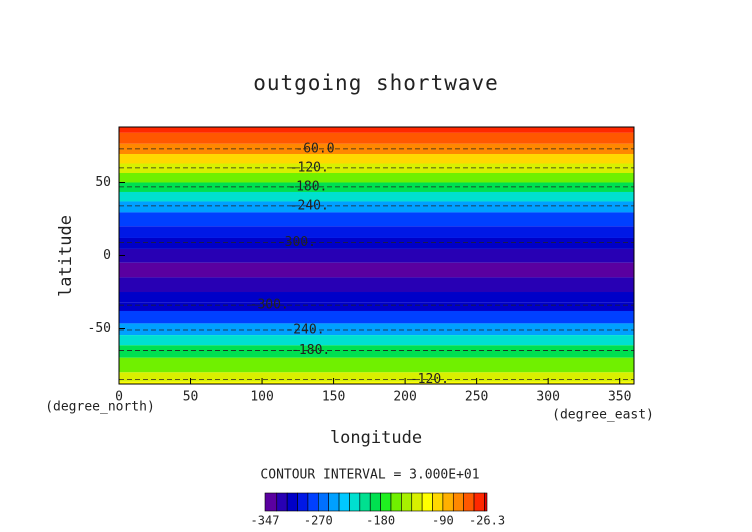 The width and height of the screenshot is (752, 532). Describe the element at coordinates (376, 83) in the screenshot. I see `chart-title: outgoing shortwave` at that location.